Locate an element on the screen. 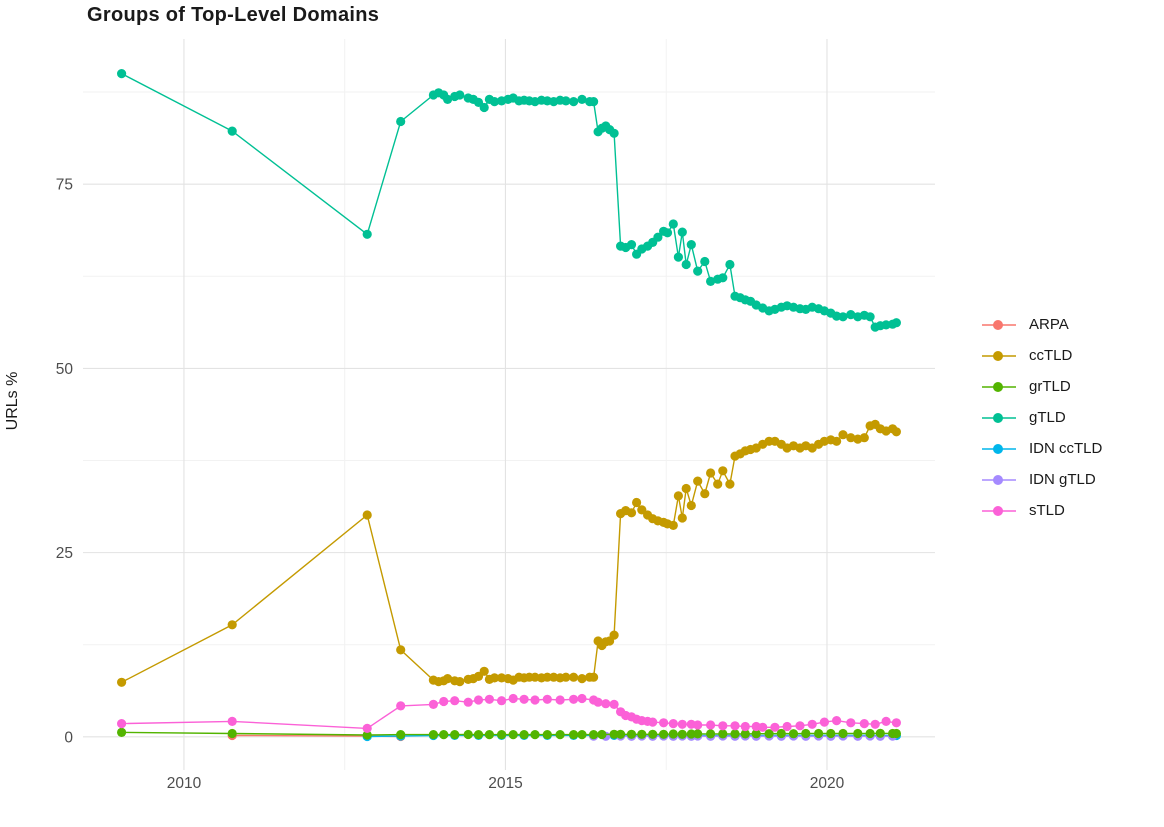  legend: ARPA ccTLD grTLD gTLD IDN ccTLD IDN gTLD sTLD is located at coordinates (1042, 417).